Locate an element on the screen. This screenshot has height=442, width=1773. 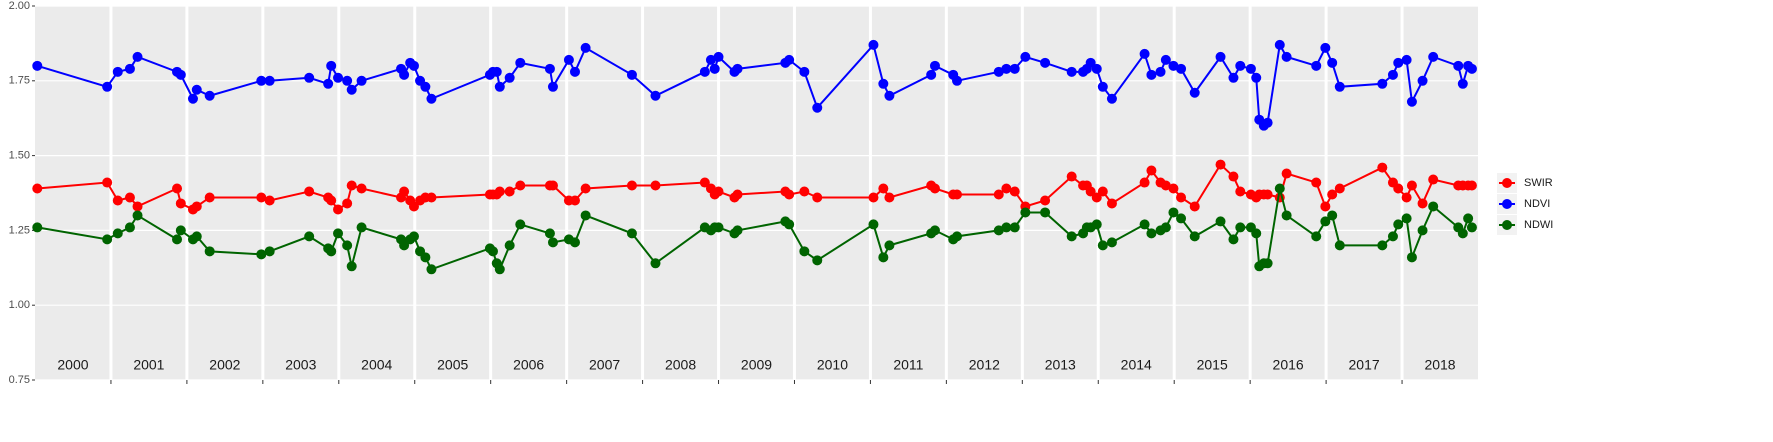
y-tick-label: 1.50 is located at coordinates (19, 156).